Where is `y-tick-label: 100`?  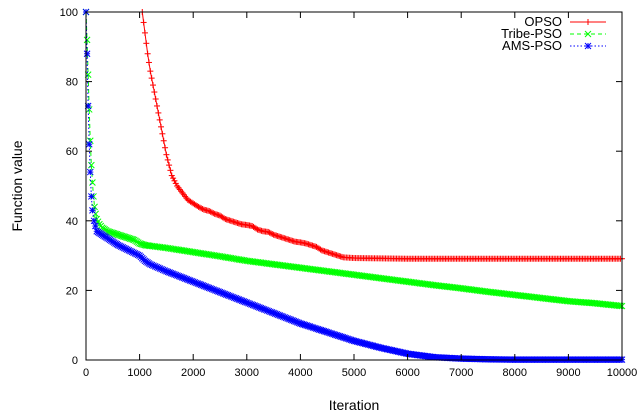 y-tick-label: 100 is located at coordinates (69, 13).